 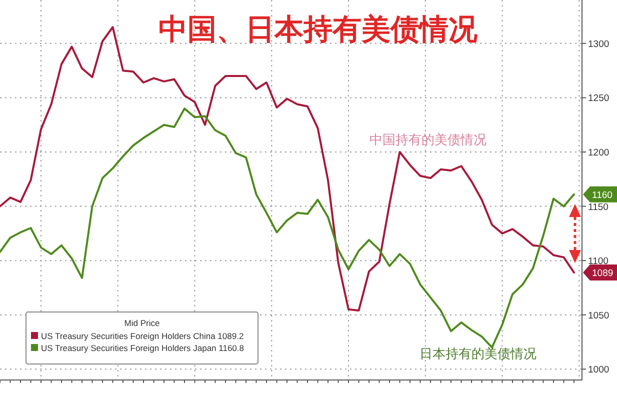 I want to click on annotation: 日本持有的美债情况, so click(x=478, y=354).